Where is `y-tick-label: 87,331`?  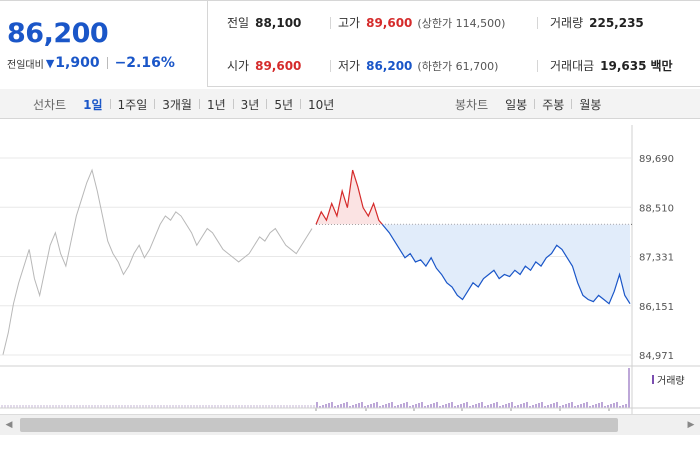
y-tick-label: 87,331 is located at coordinates (656, 258).